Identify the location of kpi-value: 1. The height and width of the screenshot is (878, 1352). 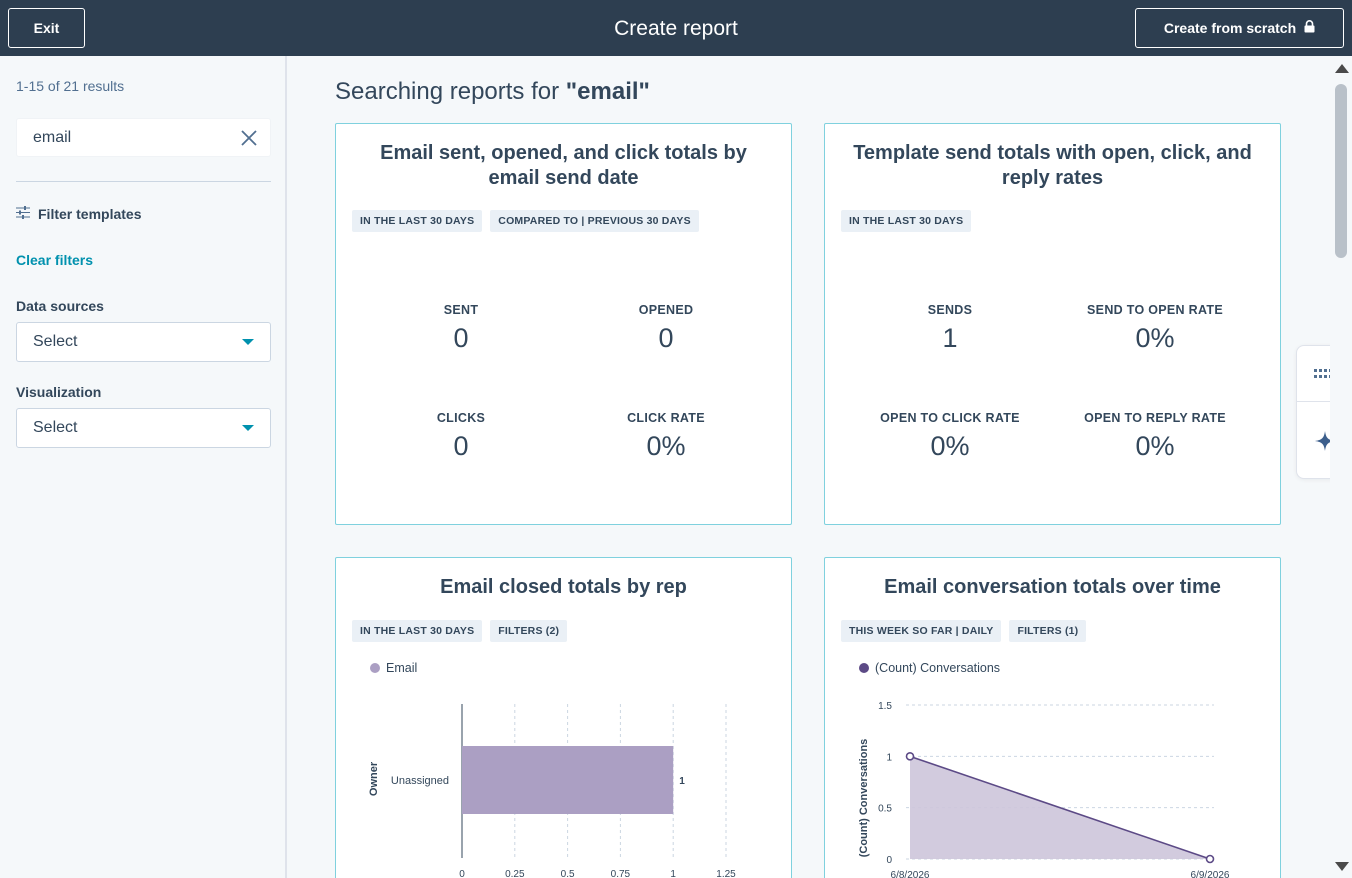
(950, 338).